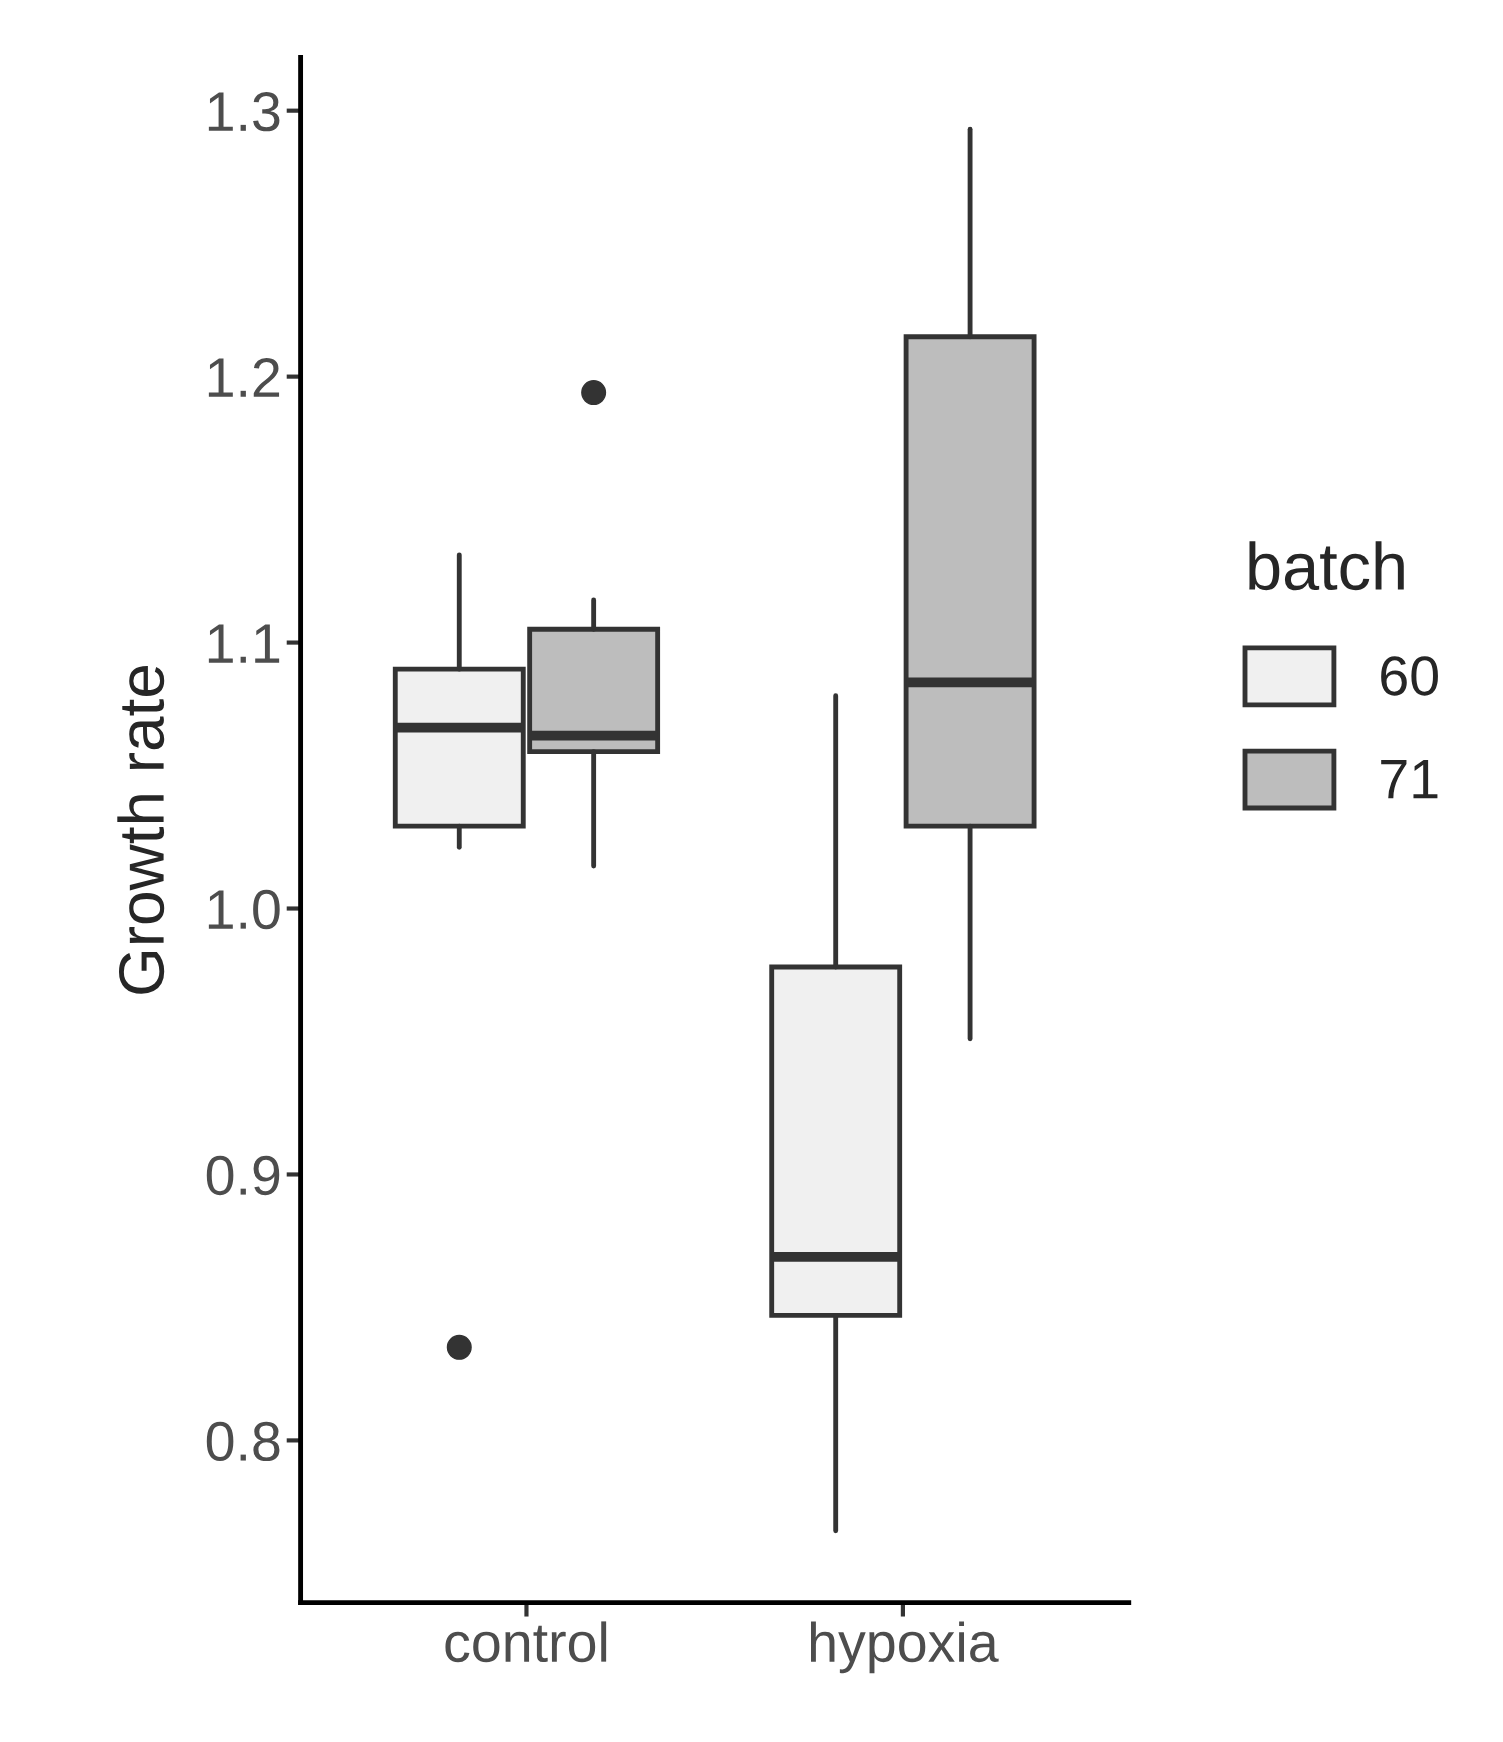  Describe the element at coordinates (526, 1642) in the screenshot. I see `x-tick-label: control` at that location.